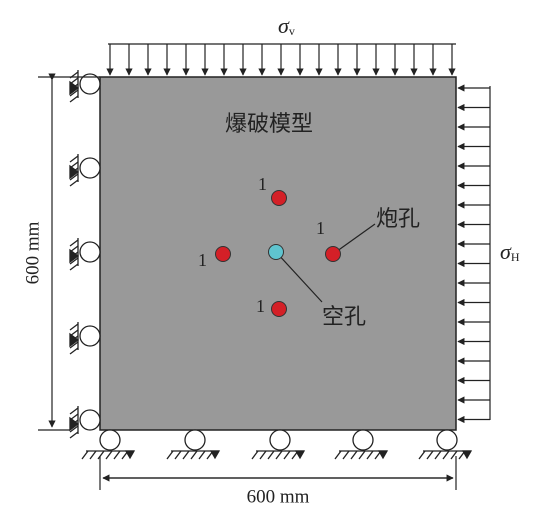  Describe the element at coordinates (286, 25) in the screenshot. I see `vertical-stress: σv` at that location.